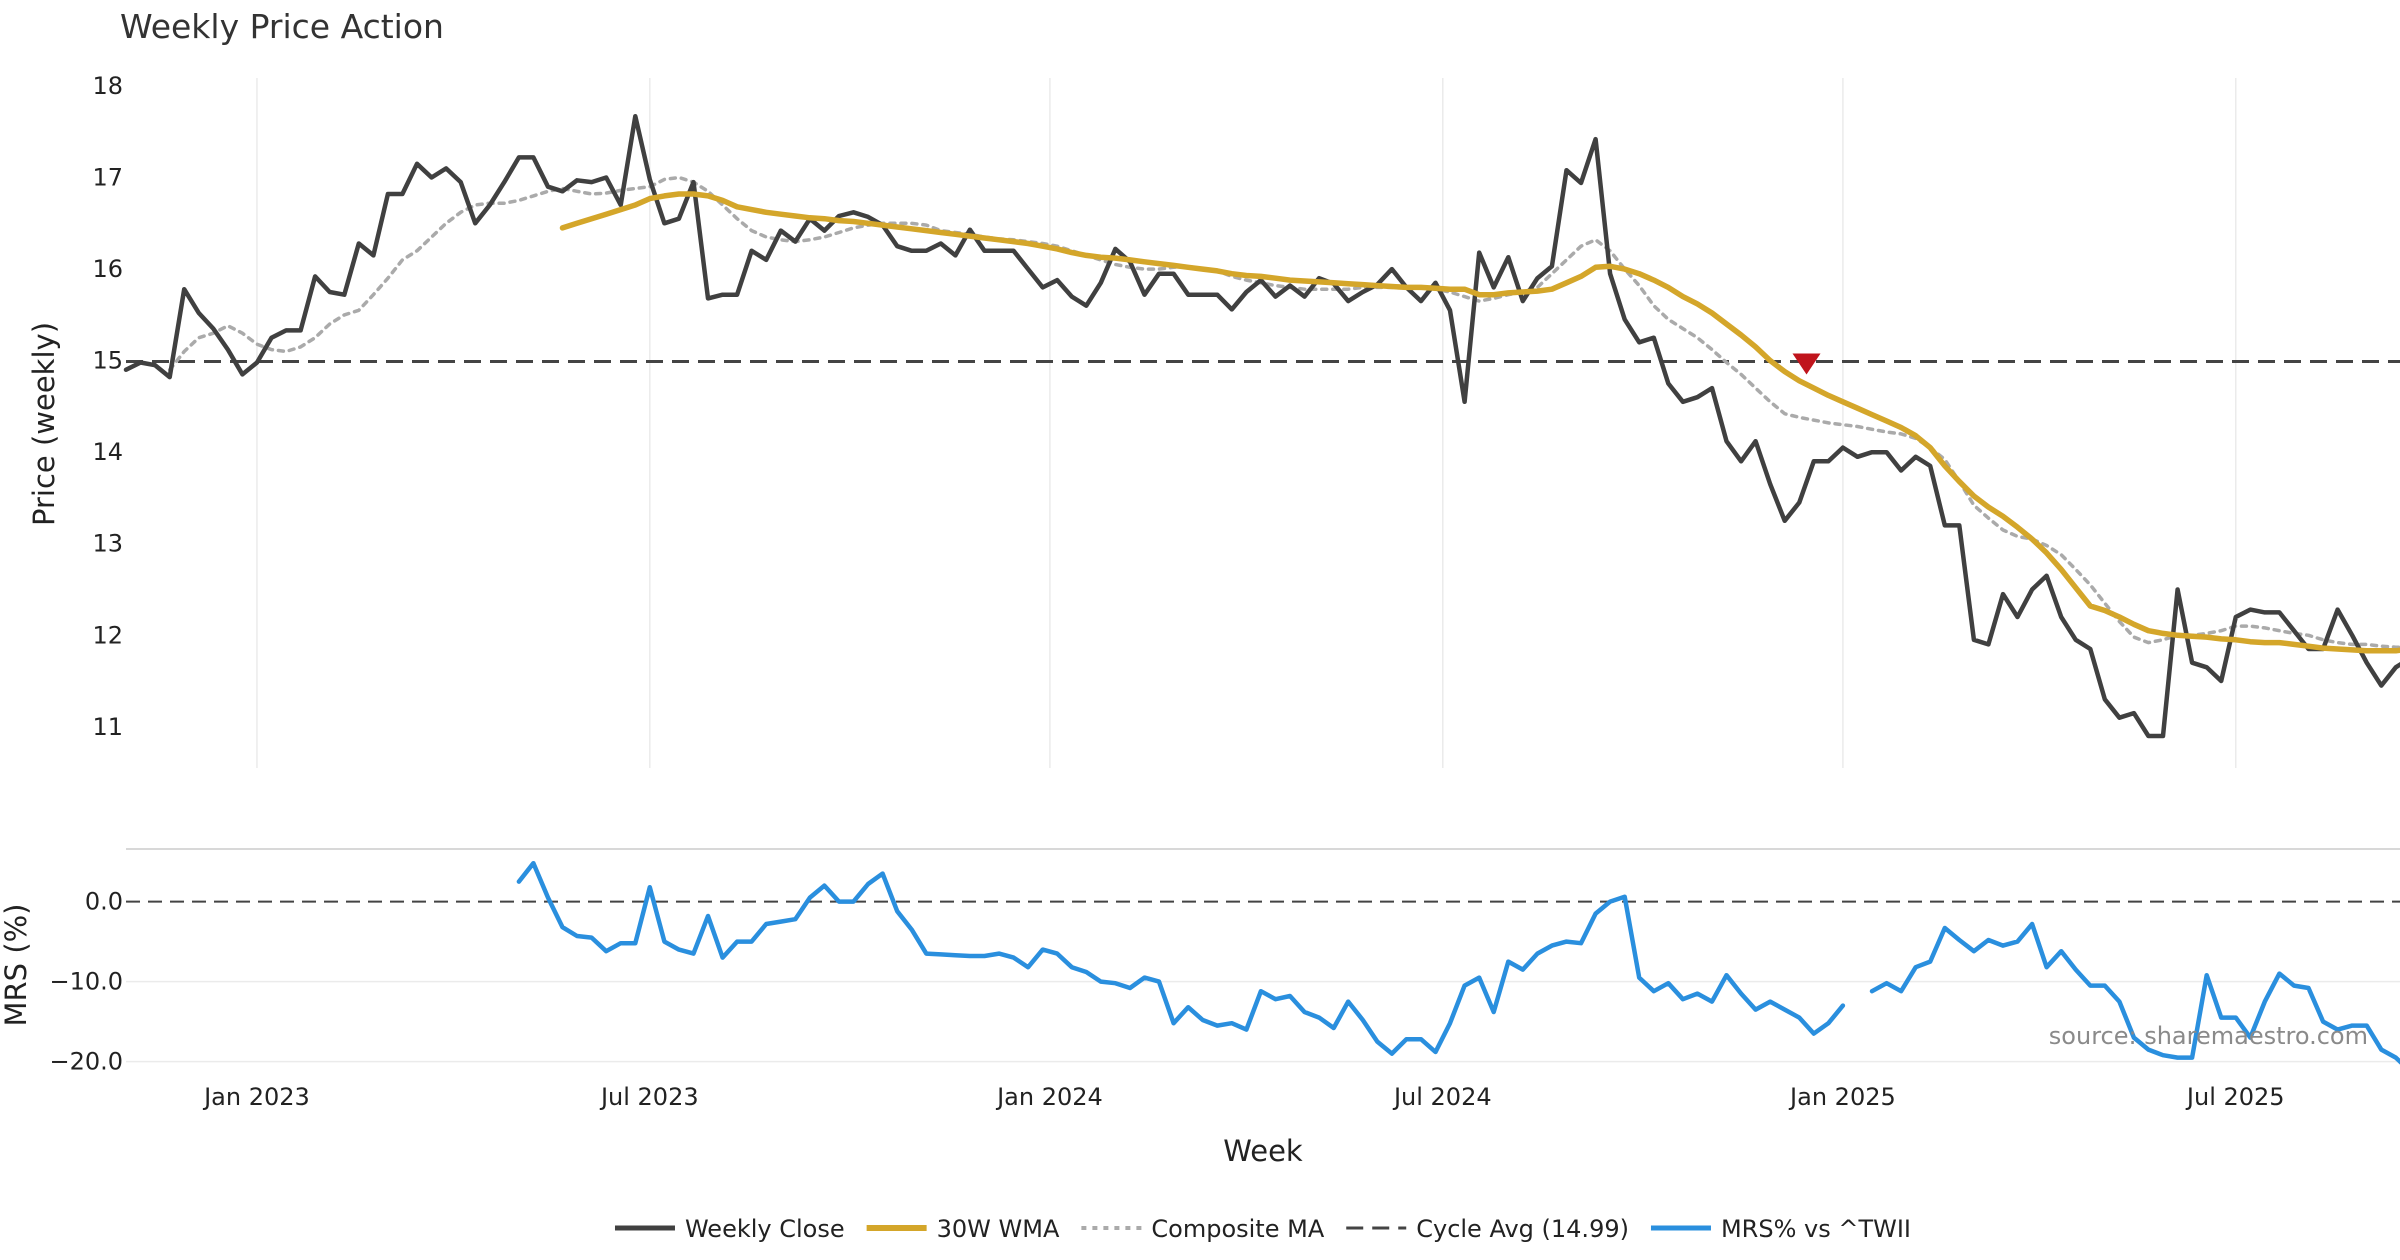 The height and width of the screenshot is (1260, 2400). I want to click on mrs-y-tick-2: −20.0, so click(86, 1062).